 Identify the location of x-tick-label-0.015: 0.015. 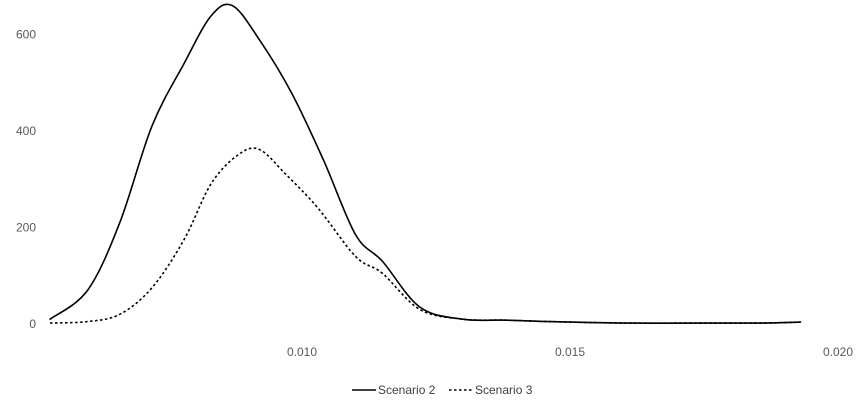
(570, 352).